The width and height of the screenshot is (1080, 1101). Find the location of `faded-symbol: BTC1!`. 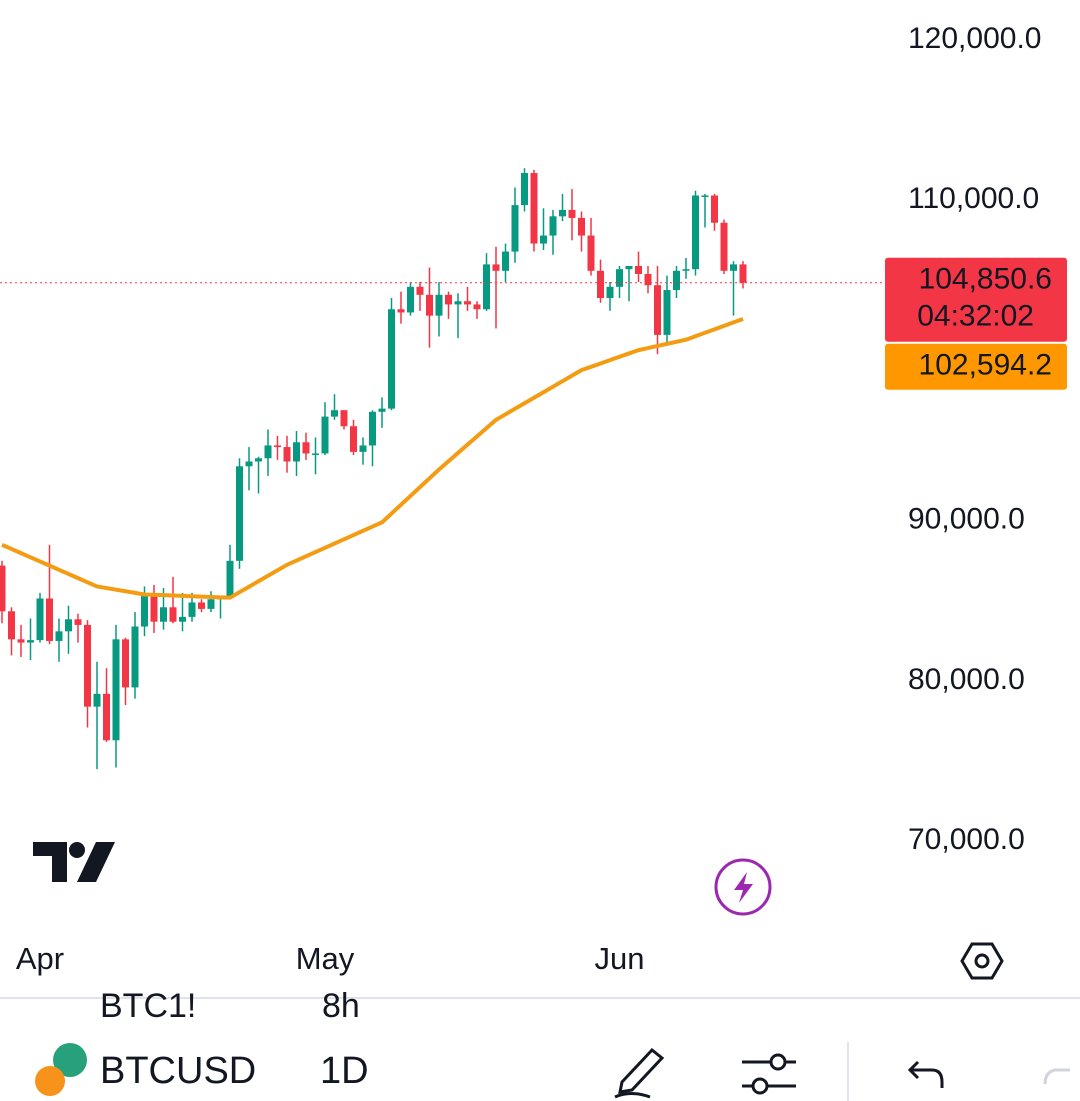

faded-symbol: BTC1! is located at coordinates (148, 1006).